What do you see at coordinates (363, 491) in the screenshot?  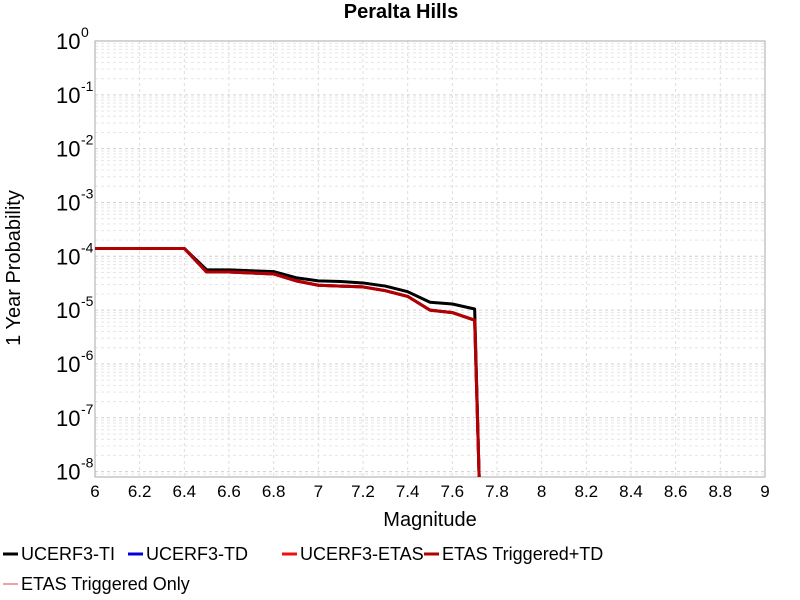 I see `x-tick-label: 7.2` at bounding box center [363, 491].